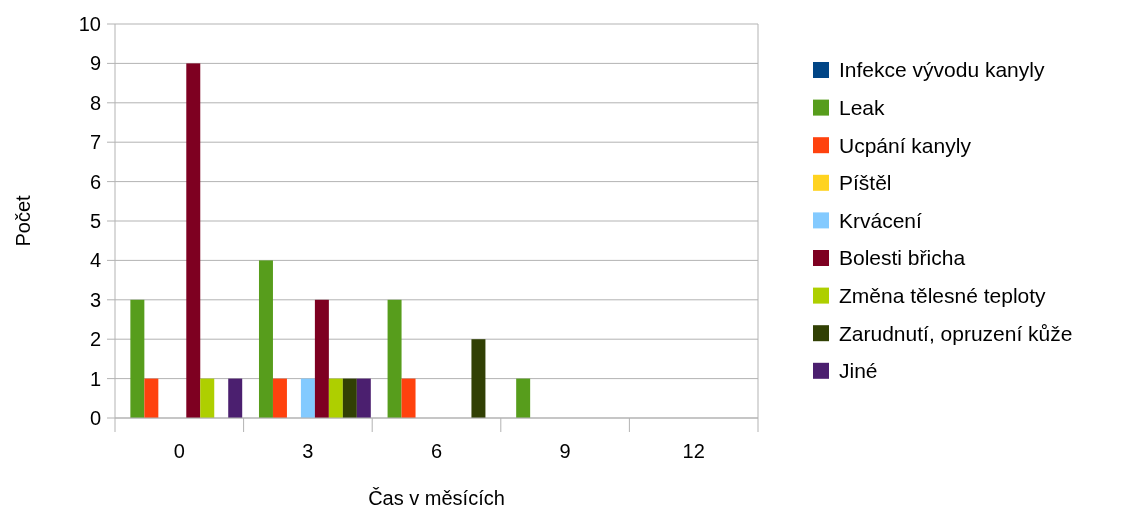 This screenshot has width=1131, height=511. I want to click on y-tick-label: 2, so click(95, 339).